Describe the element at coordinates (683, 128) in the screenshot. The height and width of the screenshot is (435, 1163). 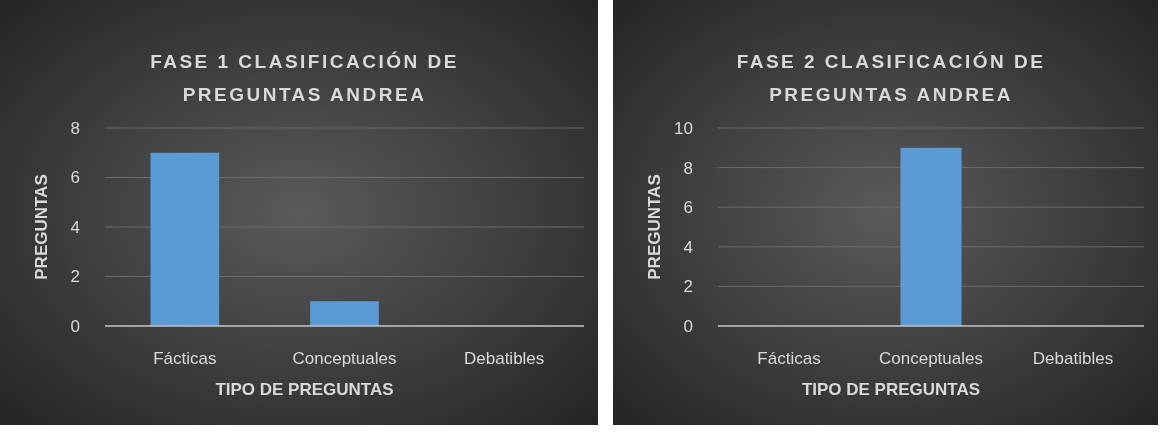
I see `y-tick-label: 10` at that location.